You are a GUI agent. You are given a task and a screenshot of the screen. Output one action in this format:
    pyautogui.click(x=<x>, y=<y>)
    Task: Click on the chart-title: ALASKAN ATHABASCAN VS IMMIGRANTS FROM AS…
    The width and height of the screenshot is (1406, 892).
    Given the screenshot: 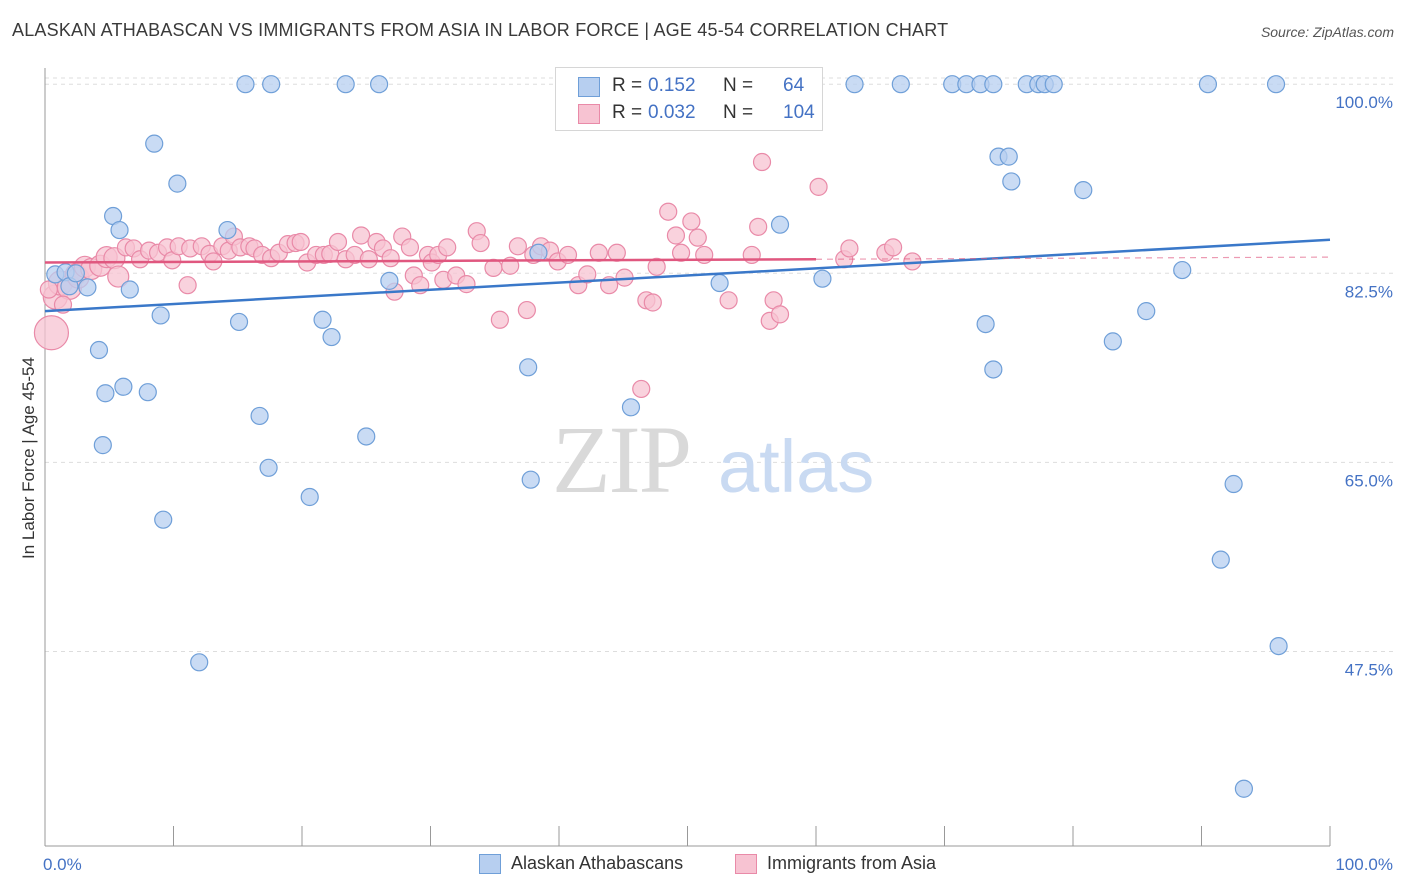 What is the action you would take?
    pyautogui.click(x=480, y=30)
    